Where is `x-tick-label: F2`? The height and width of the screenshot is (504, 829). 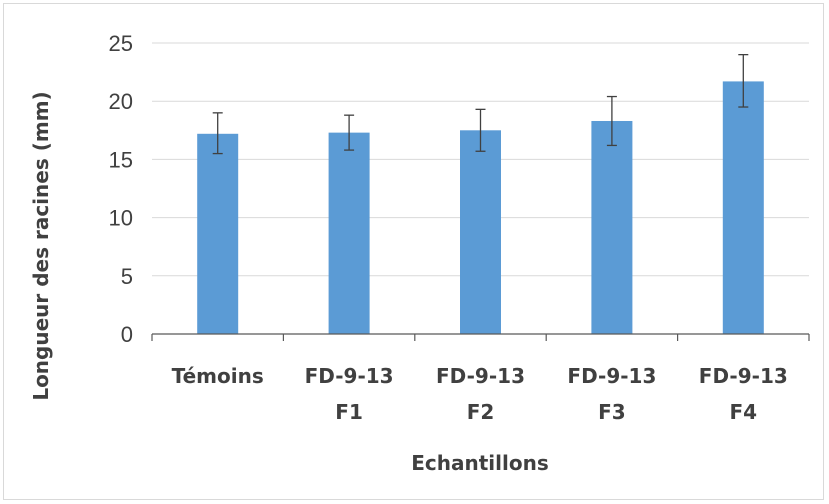
x-tick-label: F2 is located at coordinates (481, 412).